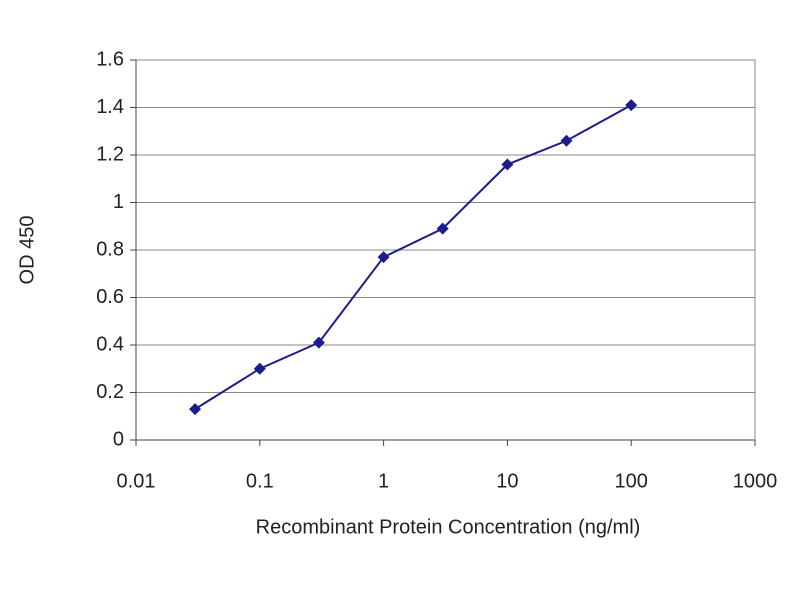  I want to click on x-tick-label: 1, so click(383, 481).